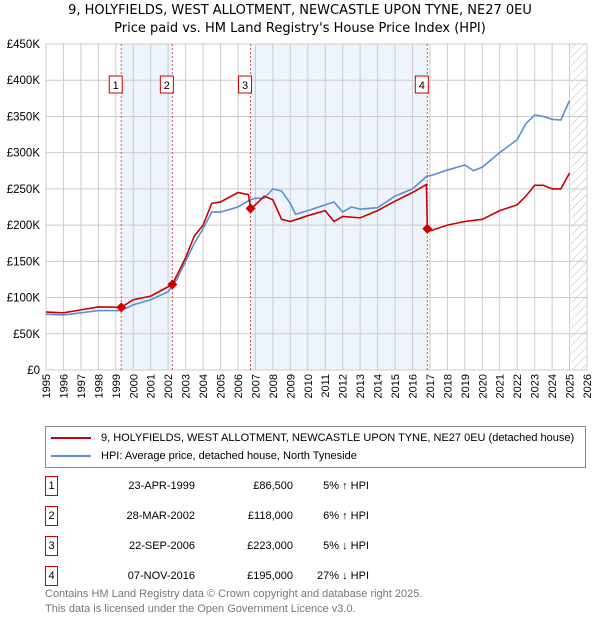 This screenshot has width=600, height=620. Describe the element at coordinates (571, 386) in the screenshot. I see `x-tick-label: 2025` at that location.